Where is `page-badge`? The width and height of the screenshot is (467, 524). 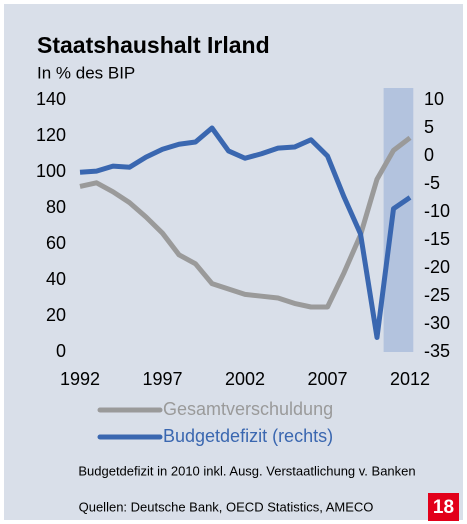 page-badge is located at coordinates (443, 507).